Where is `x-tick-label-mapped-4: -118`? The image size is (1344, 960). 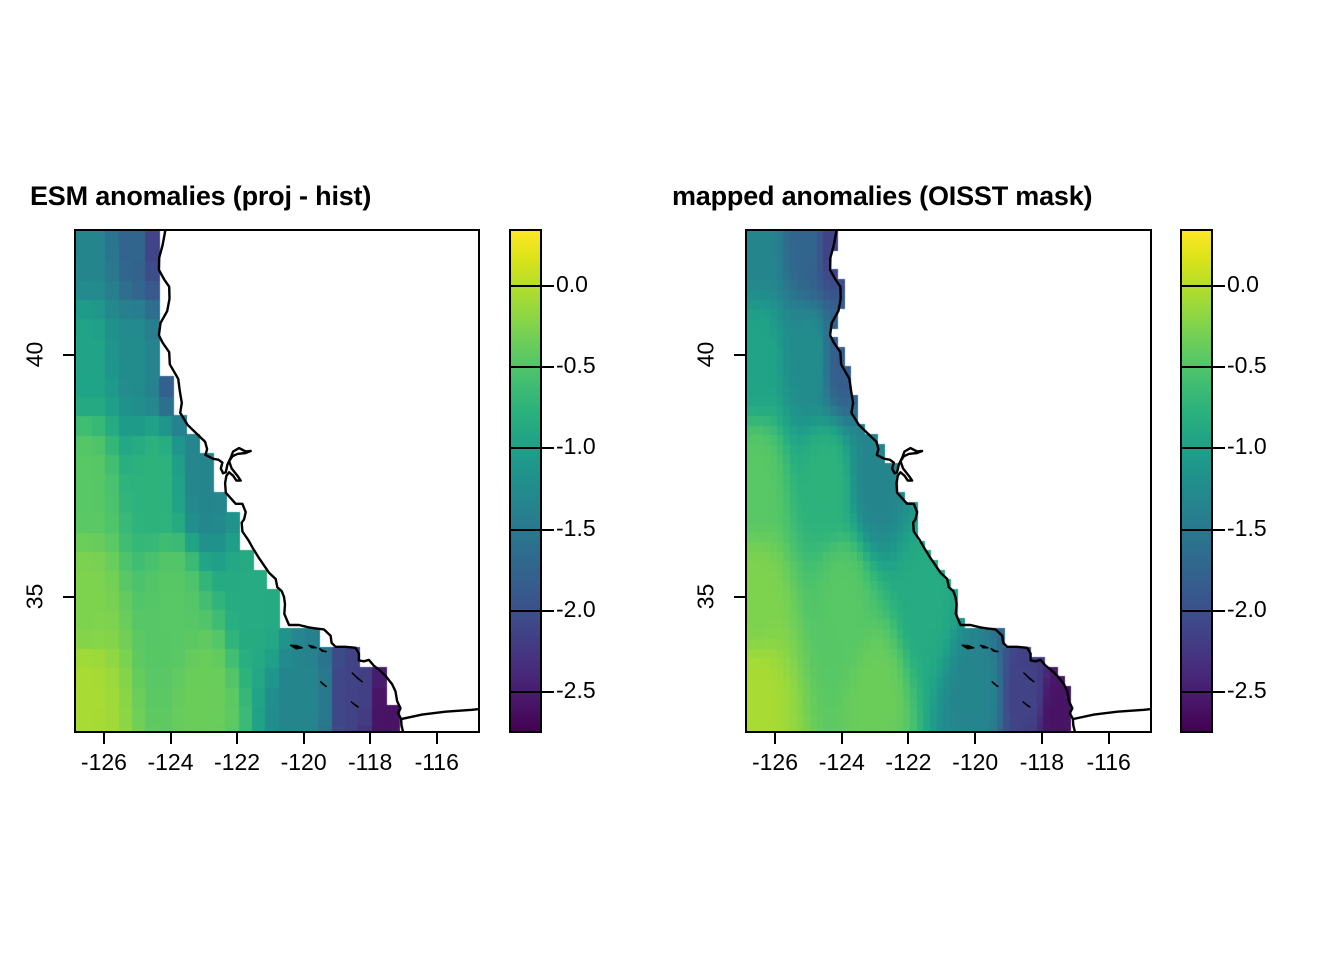
x-tick-label-mapped-4: -118 is located at coordinates (1042, 762).